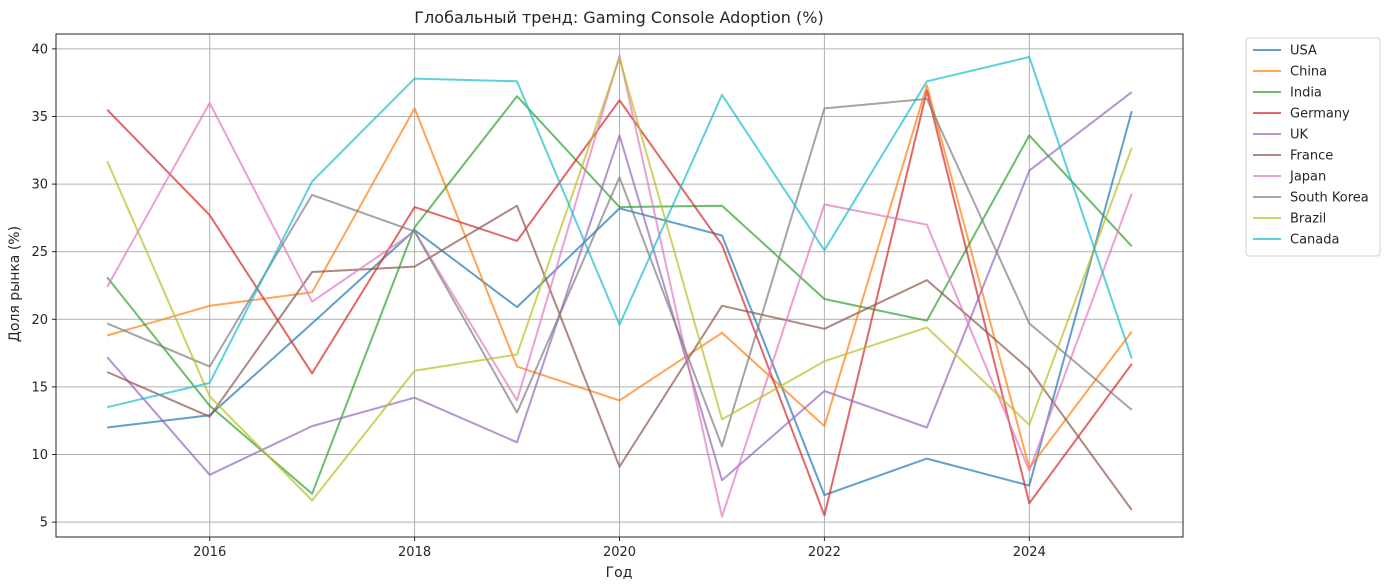 The width and height of the screenshot is (1385, 584). What do you see at coordinates (15, 284) in the screenshot?
I see `y-axis-title: Доля рынка (%)` at bounding box center [15, 284].